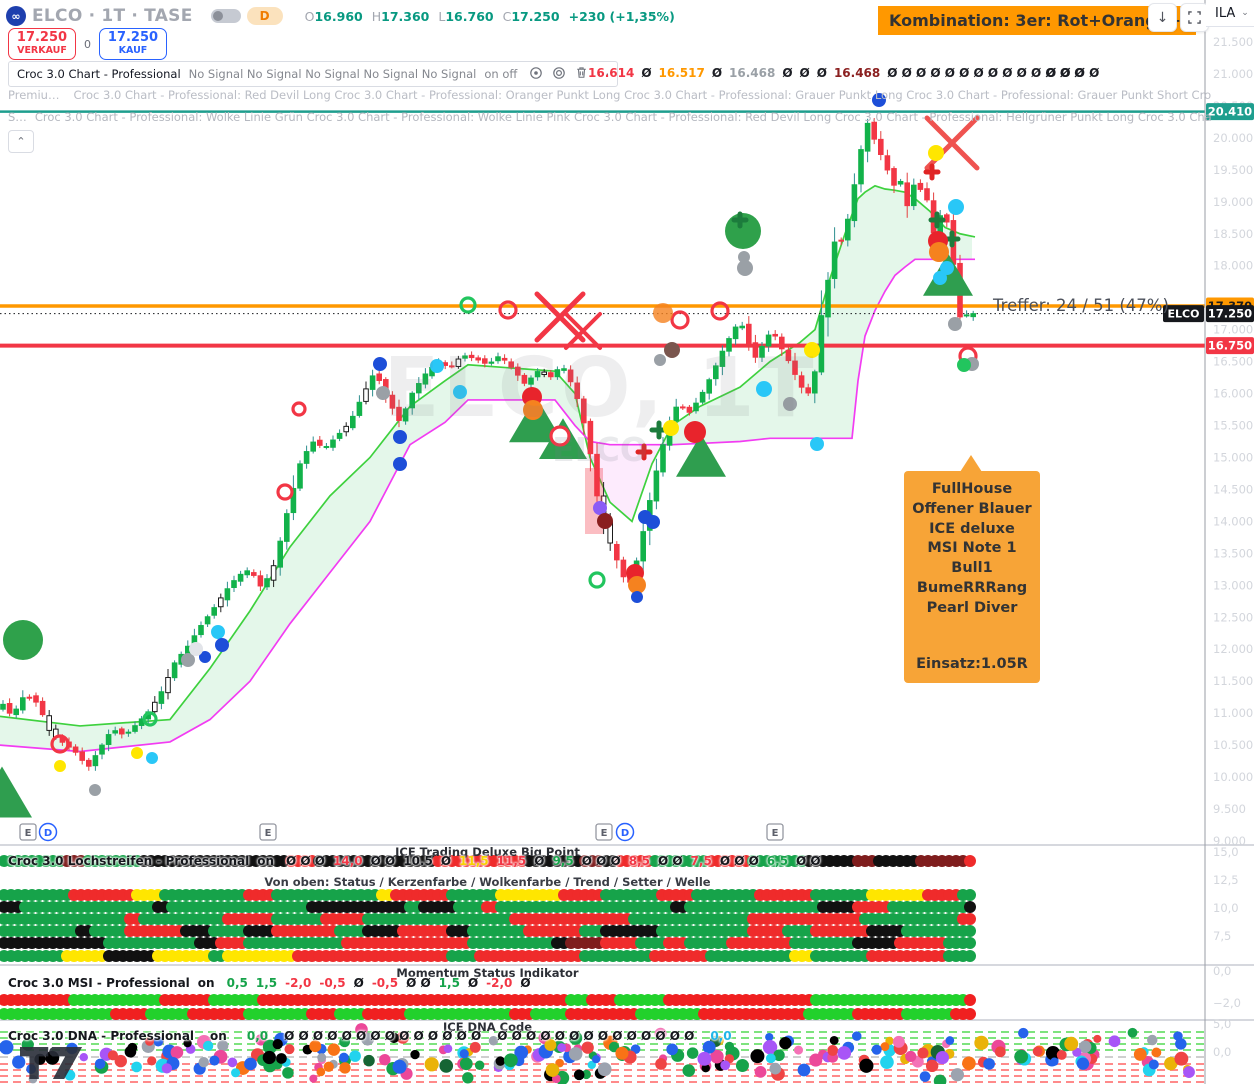  Describe the element at coordinates (972, 664) in the screenshot. I see `callout-footer: Einsatz:1.05R` at that location.